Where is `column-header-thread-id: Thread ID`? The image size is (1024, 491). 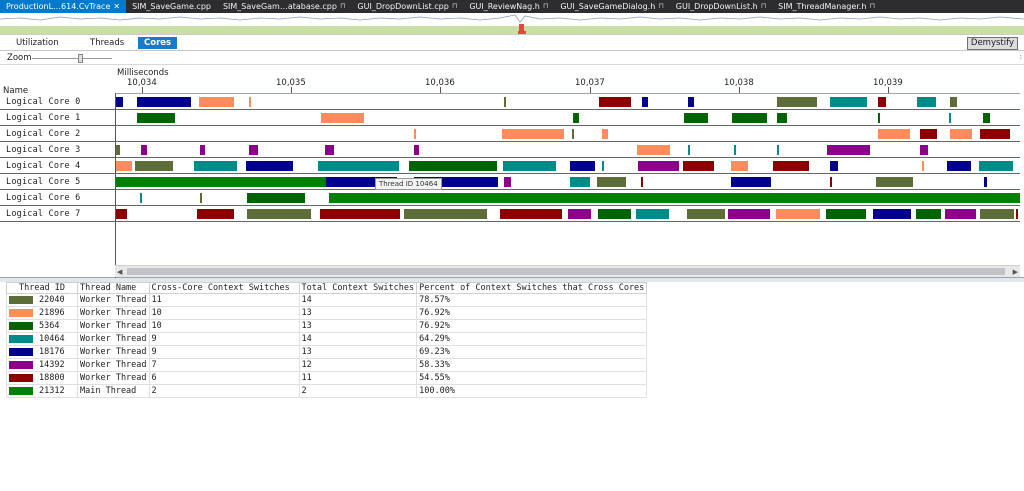
column-header-thread-id: Thread ID is located at coordinates (42, 288).